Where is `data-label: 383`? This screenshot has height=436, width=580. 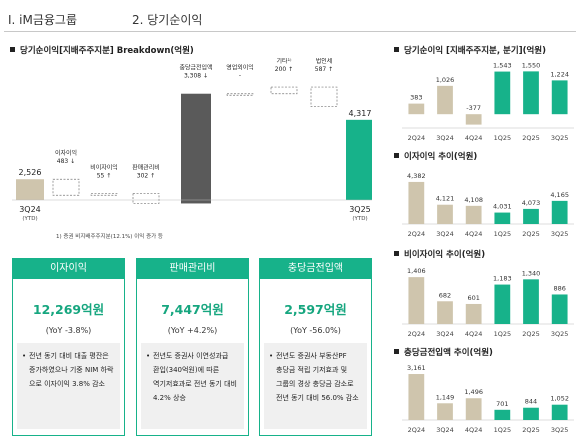 data-label: 383 is located at coordinates (416, 98).